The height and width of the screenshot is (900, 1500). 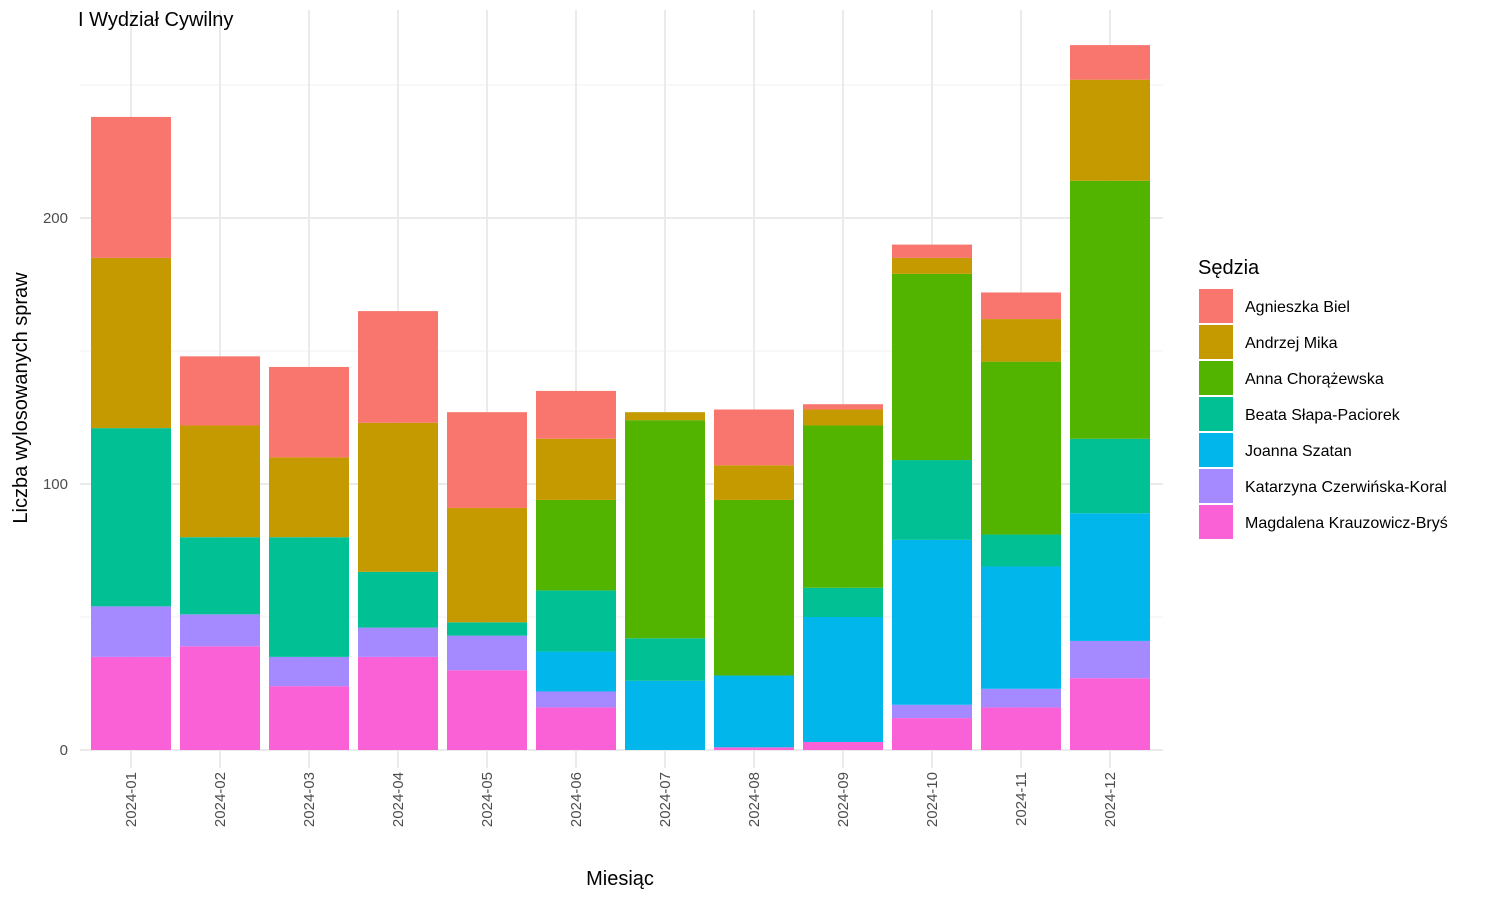 What do you see at coordinates (1298, 451) in the screenshot?
I see `legend-label: Joanna Szatan` at bounding box center [1298, 451].